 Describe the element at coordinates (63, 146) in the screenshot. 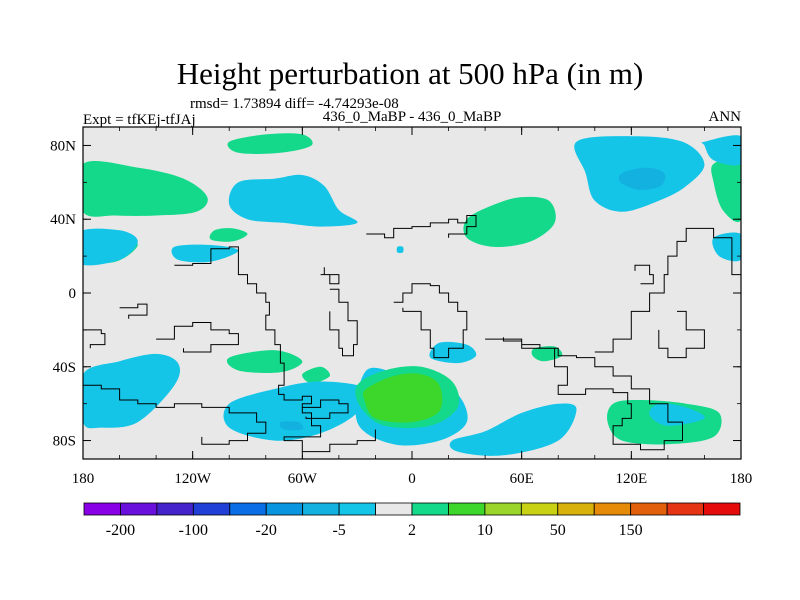

I see `y-tick-label: 80N` at that location.